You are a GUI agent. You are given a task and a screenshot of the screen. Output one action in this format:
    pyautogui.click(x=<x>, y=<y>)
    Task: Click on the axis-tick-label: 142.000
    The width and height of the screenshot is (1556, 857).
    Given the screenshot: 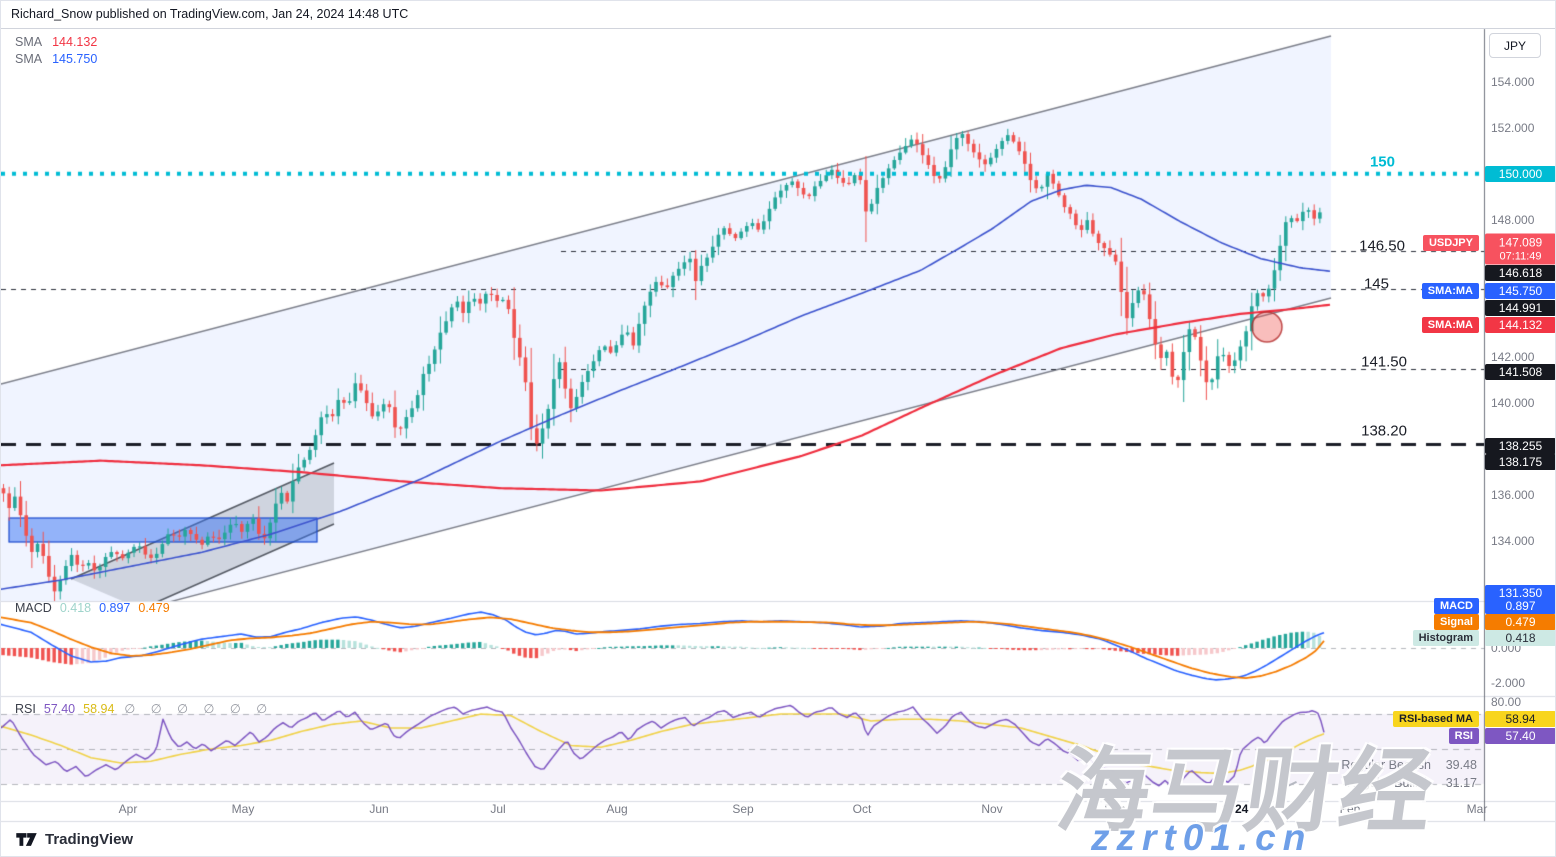 What is the action you would take?
    pyautogui.click(x=1513, y=357)
    